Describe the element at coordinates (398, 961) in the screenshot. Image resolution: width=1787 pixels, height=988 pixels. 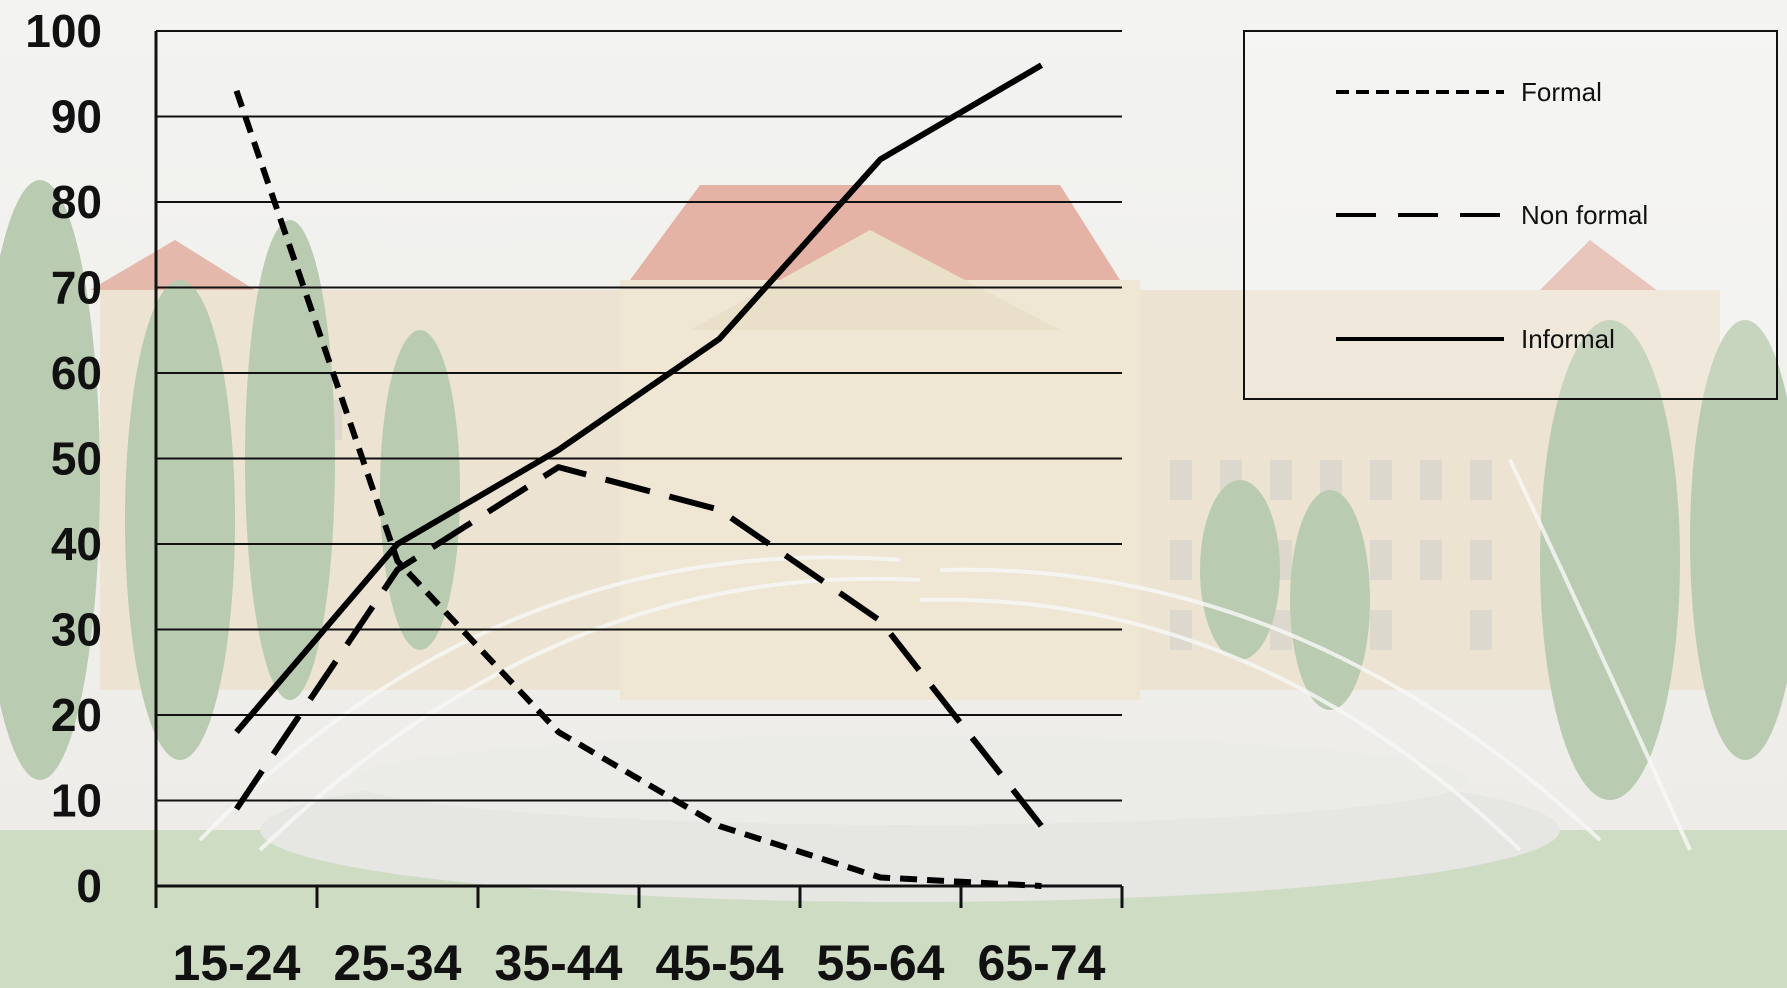
I see `x-tick-label: 25-34` at that location.